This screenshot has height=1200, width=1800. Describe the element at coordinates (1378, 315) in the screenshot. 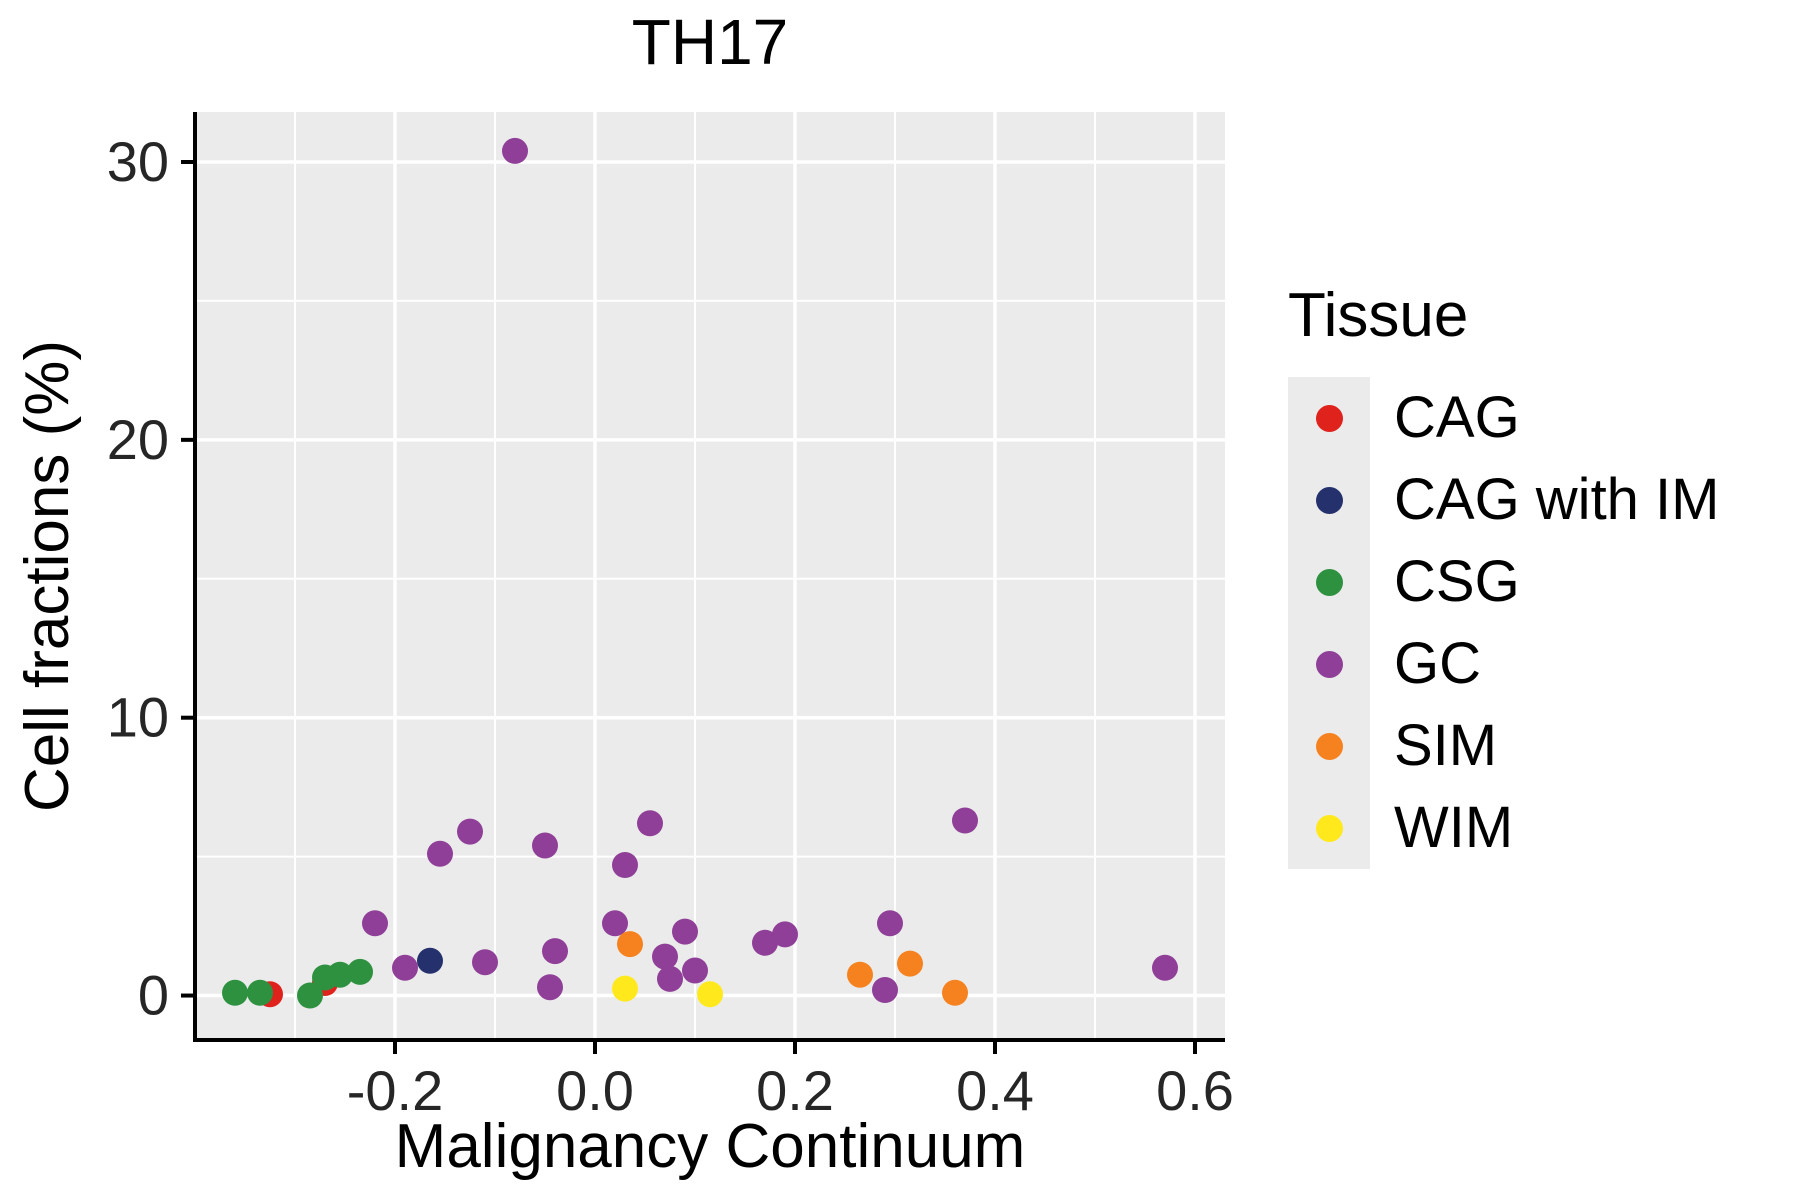

I see `legend-title: Tissue` at that location.